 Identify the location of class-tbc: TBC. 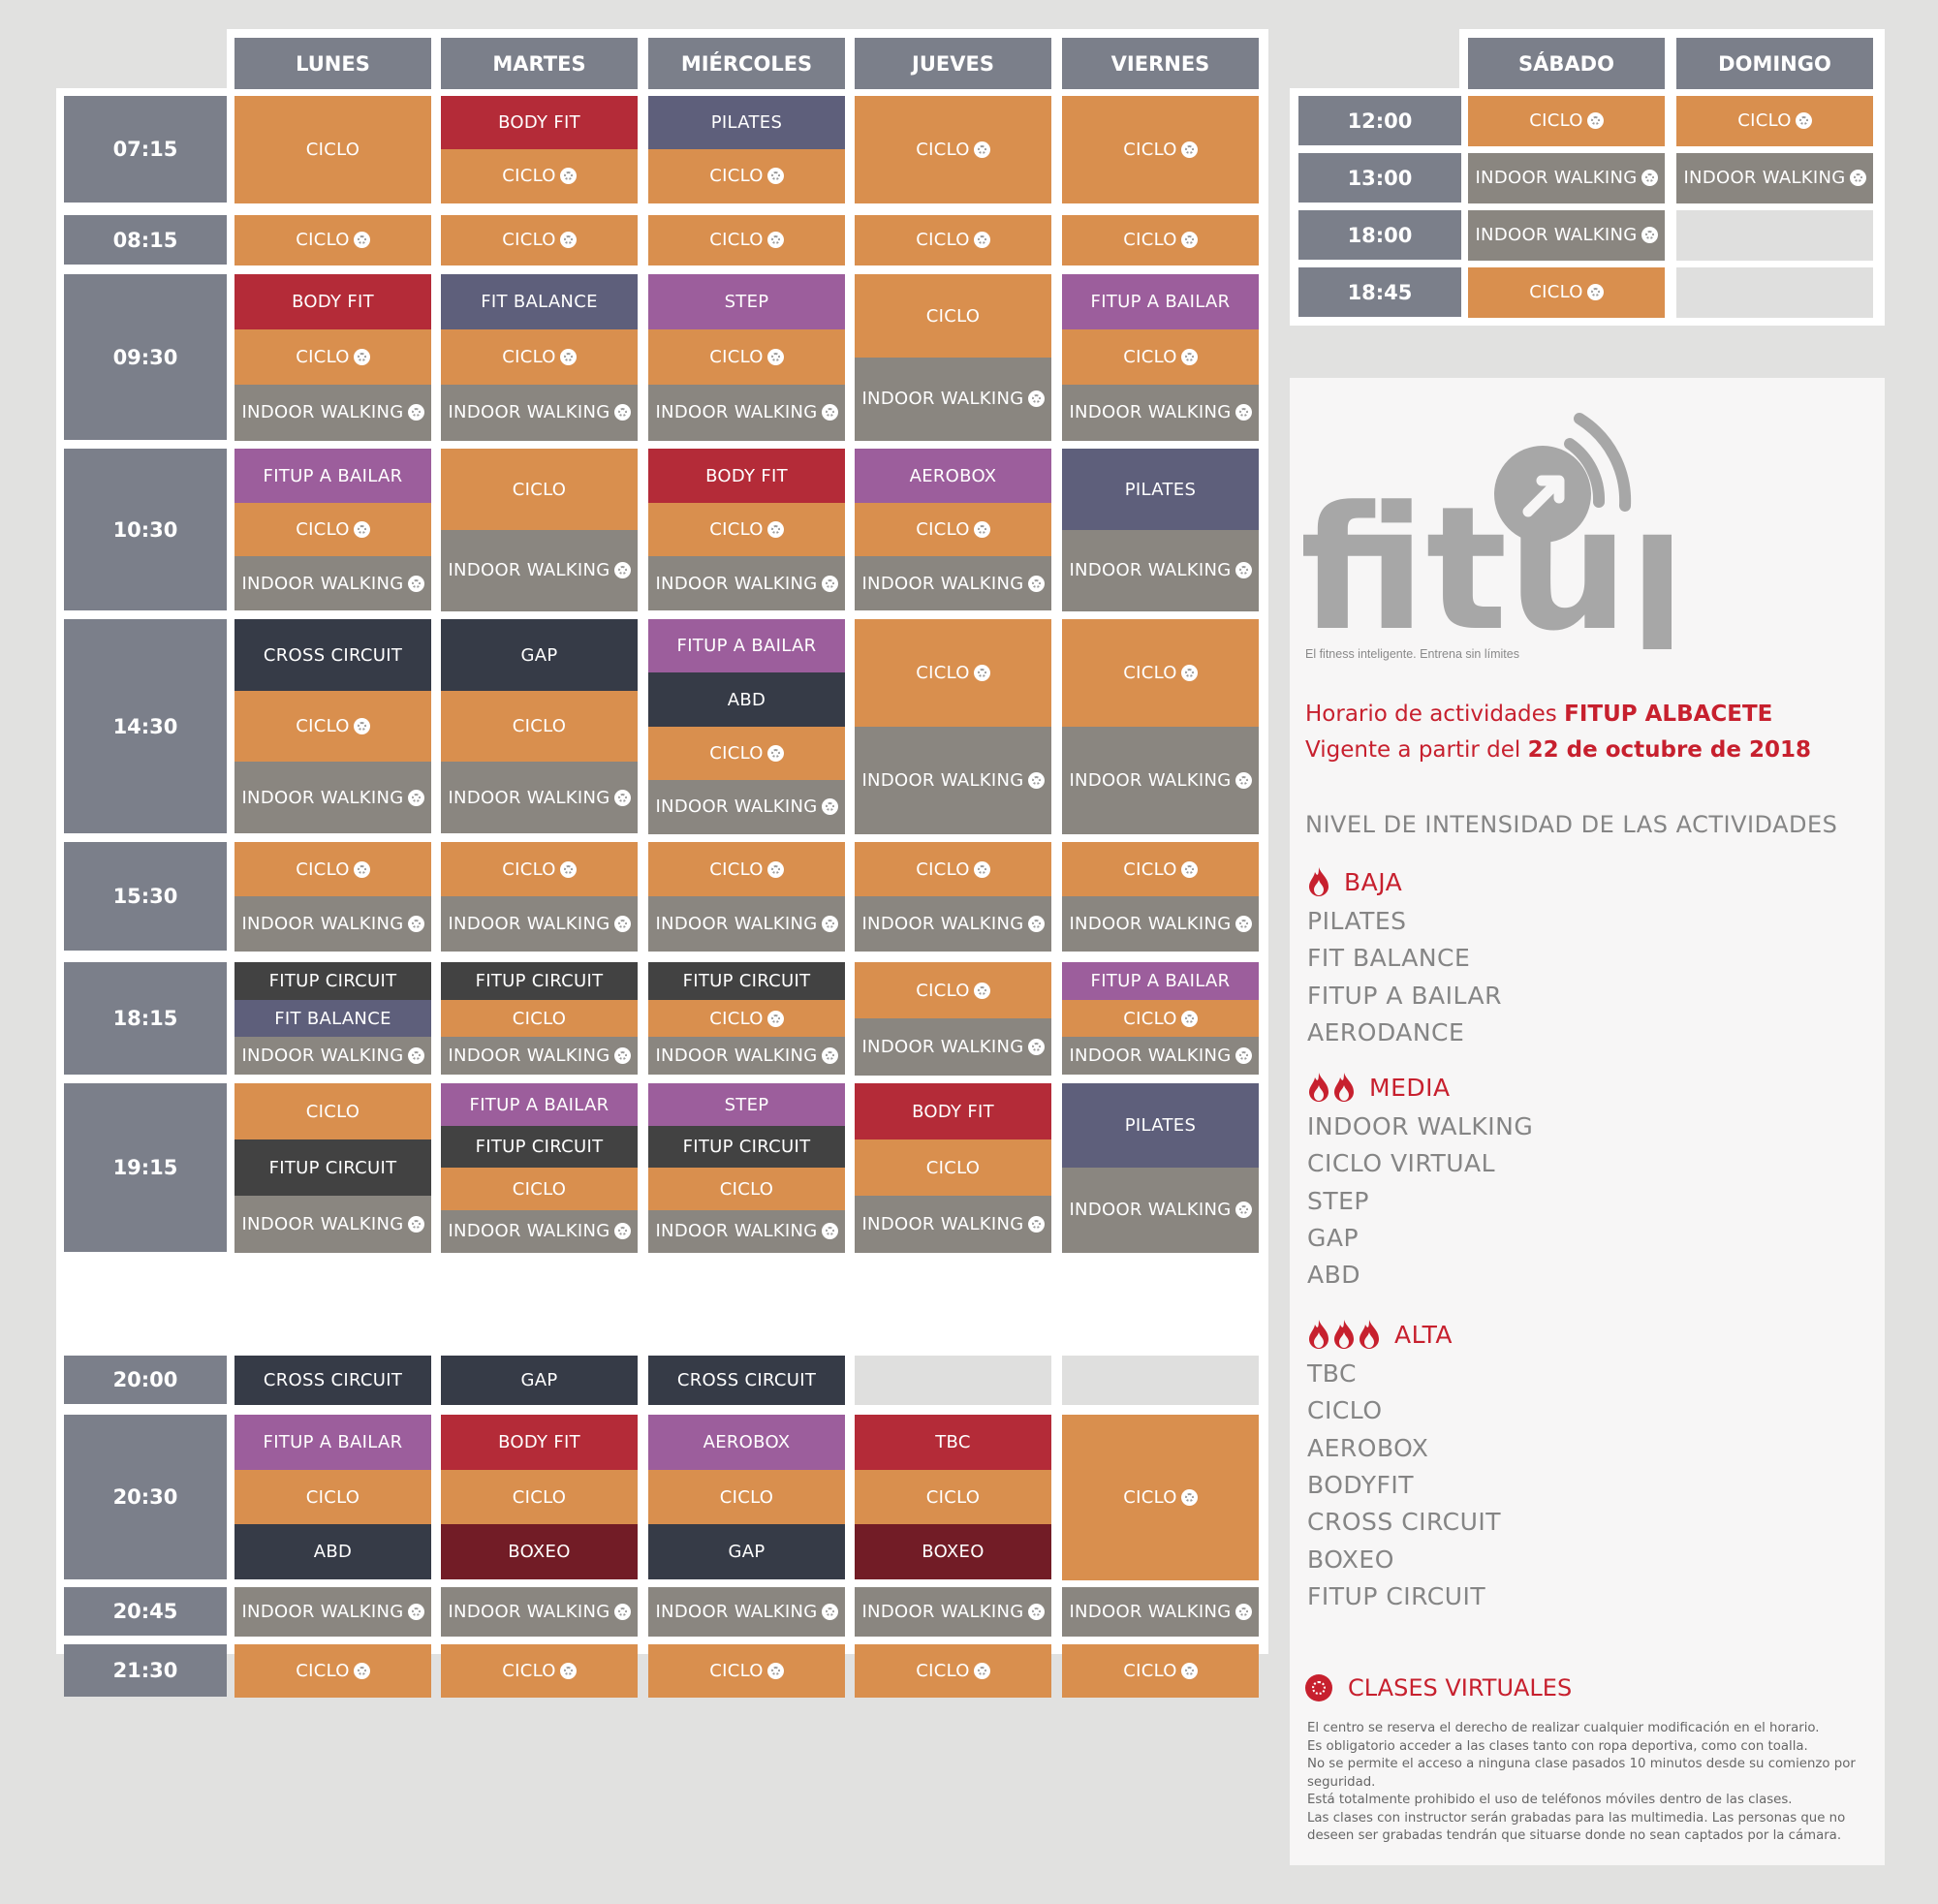
(953, 1443).